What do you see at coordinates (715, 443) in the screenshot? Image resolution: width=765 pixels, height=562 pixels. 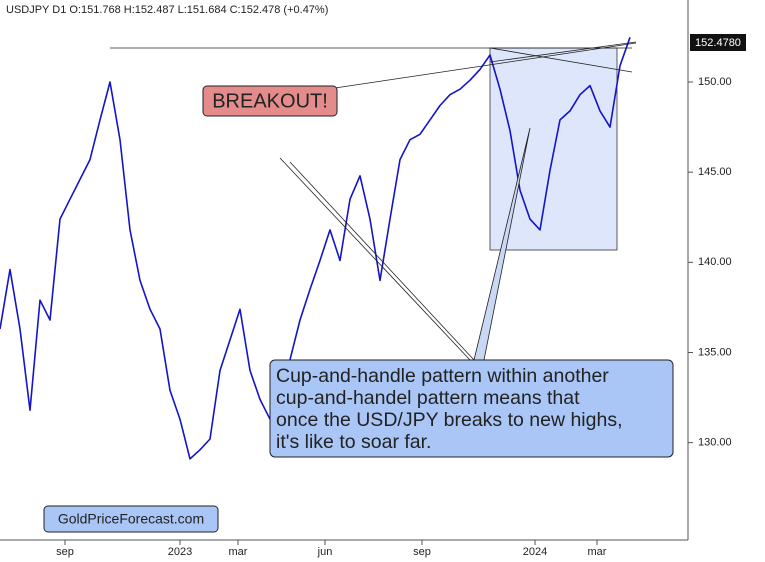 I see `y-tick-label: 130.00` at bounding box center [715, 443].